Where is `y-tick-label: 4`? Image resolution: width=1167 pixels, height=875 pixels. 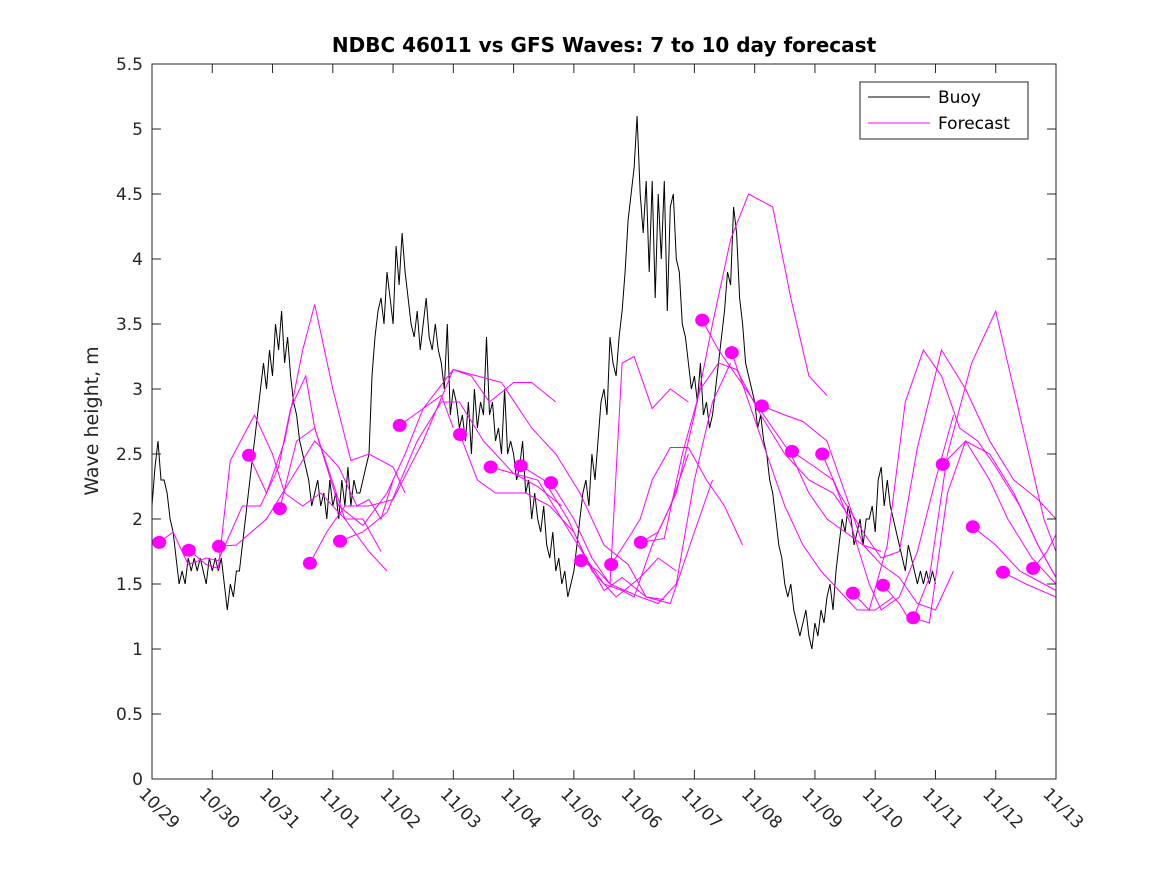 y-tick-label: 4 is located at coordinates (137, 260).